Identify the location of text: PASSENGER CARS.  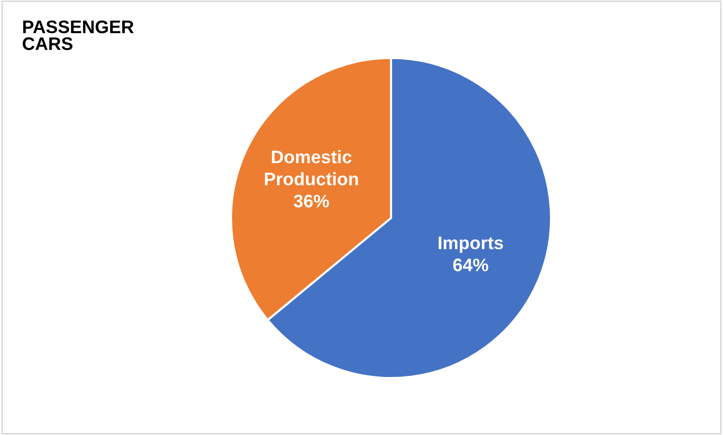
(78, 35).